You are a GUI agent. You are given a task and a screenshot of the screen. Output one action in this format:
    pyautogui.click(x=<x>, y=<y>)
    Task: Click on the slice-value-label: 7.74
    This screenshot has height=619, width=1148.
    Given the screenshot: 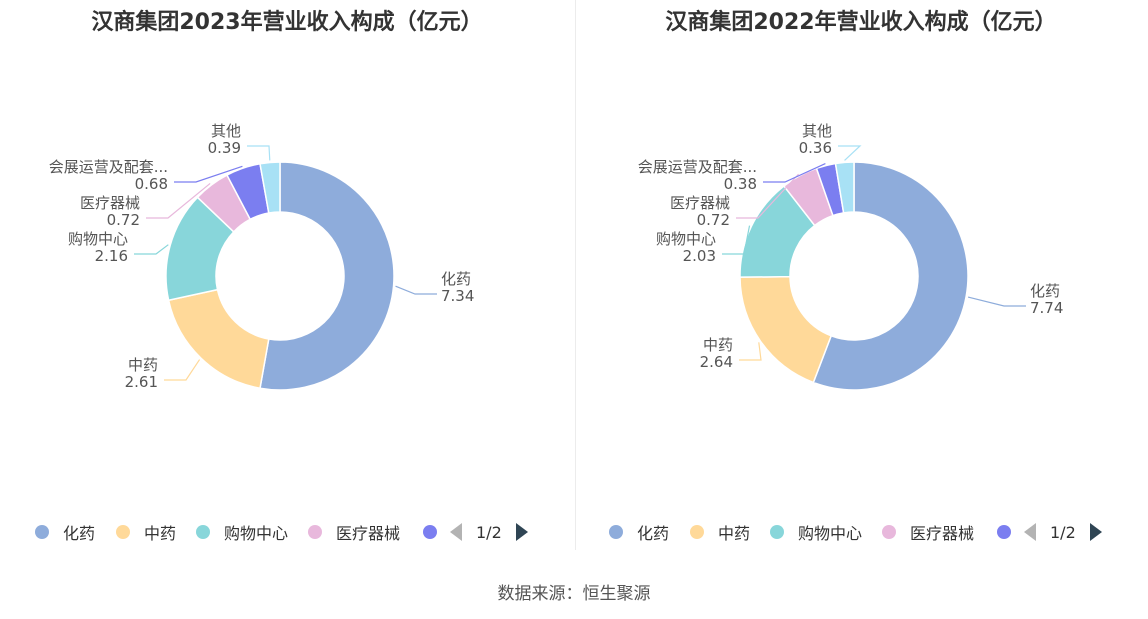 What is the action you would take?
    pyautogui.click(x=1046, y=308)
    